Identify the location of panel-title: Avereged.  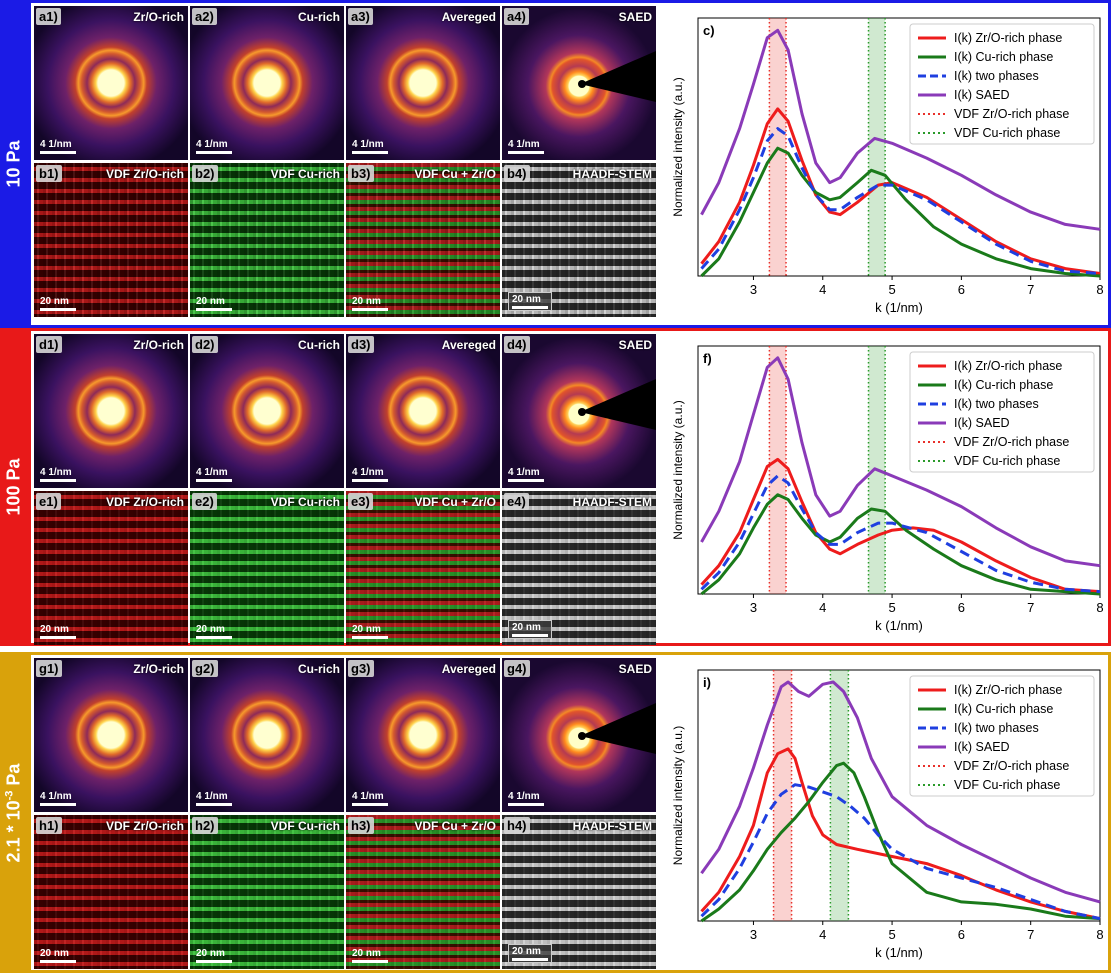
(468, 17).